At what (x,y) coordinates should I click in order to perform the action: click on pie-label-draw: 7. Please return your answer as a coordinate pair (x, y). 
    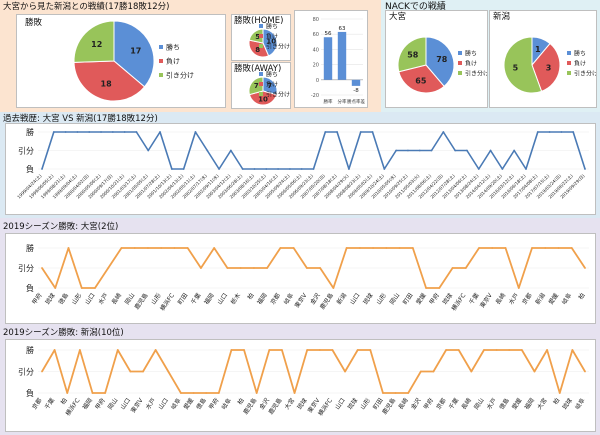
    Looking at the image, I should click on (256, 86).